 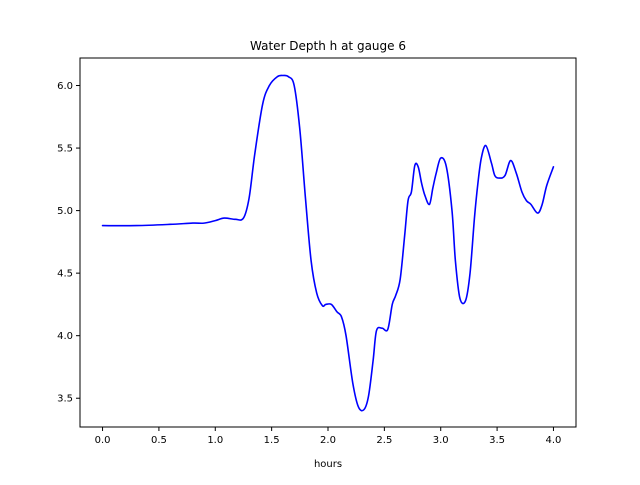 What do you see at coordinates (384, 440) in the screenshot?
I see `x-tick-label: 2.5` at bounding box center [384, 440].